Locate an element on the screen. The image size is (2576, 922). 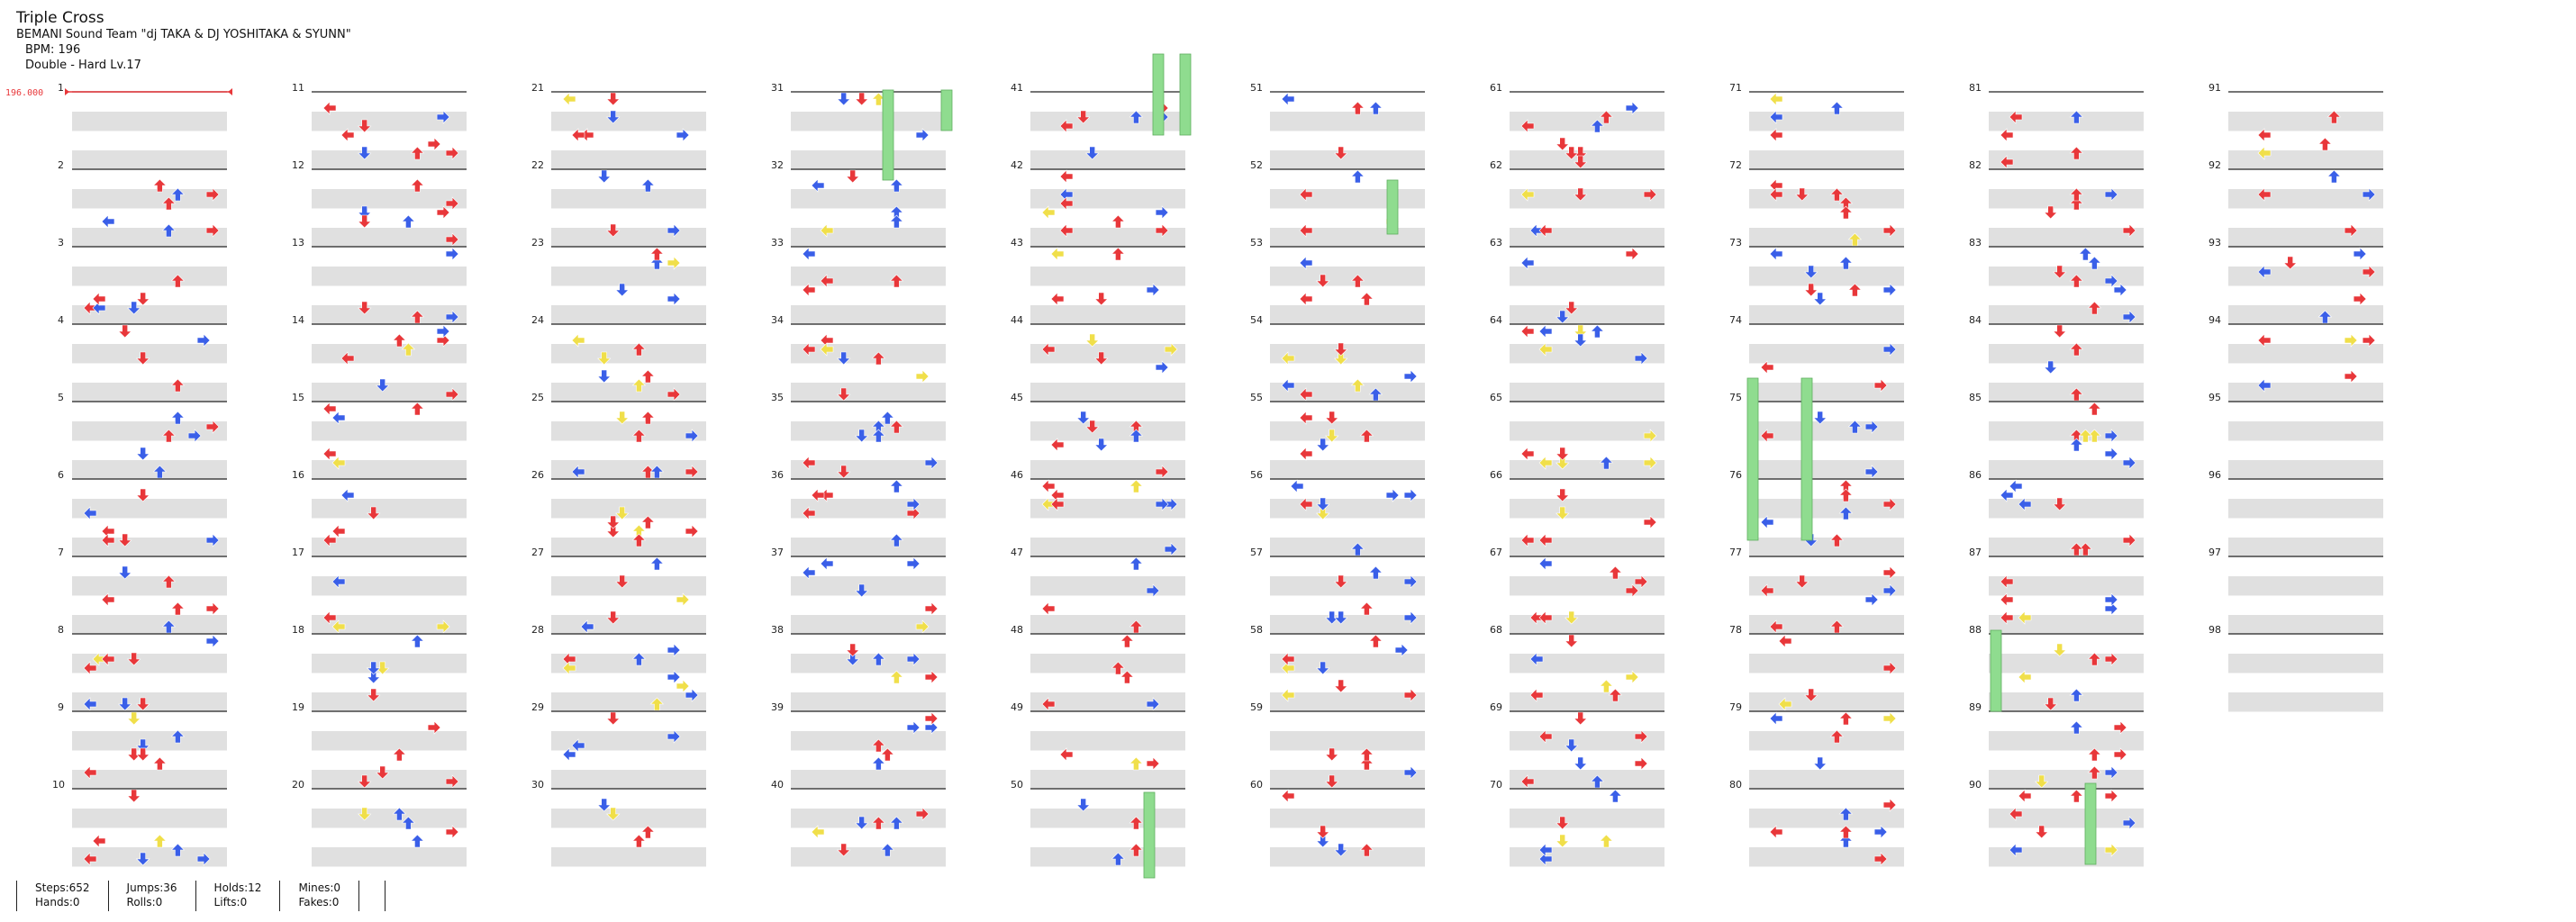
measure-number: 89 is located at coordinates (1976, 707).